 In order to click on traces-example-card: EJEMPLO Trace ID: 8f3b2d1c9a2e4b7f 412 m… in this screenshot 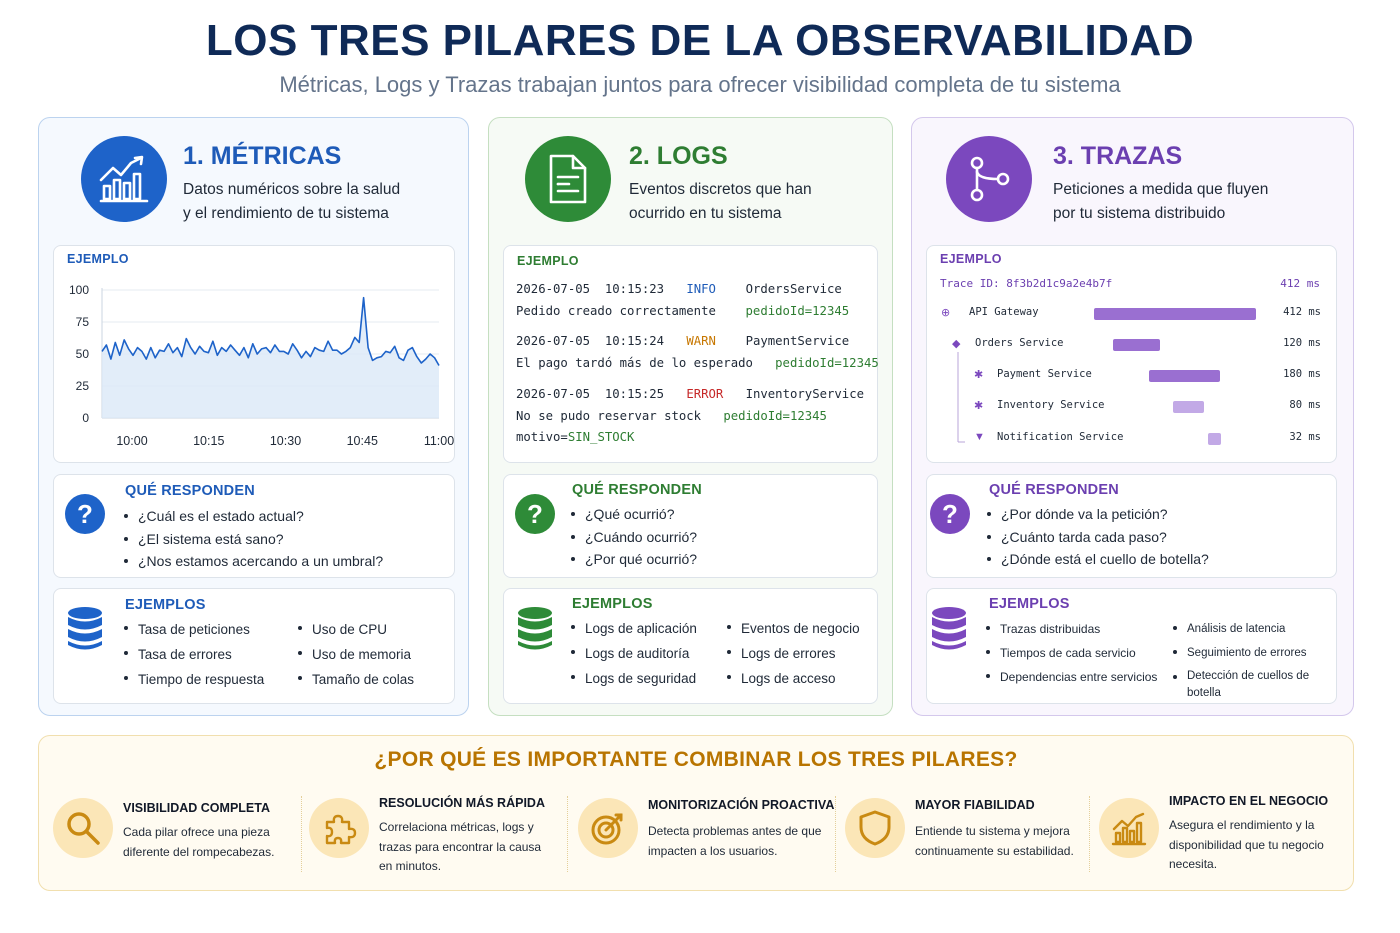, I will do `click(1131, 354)`.